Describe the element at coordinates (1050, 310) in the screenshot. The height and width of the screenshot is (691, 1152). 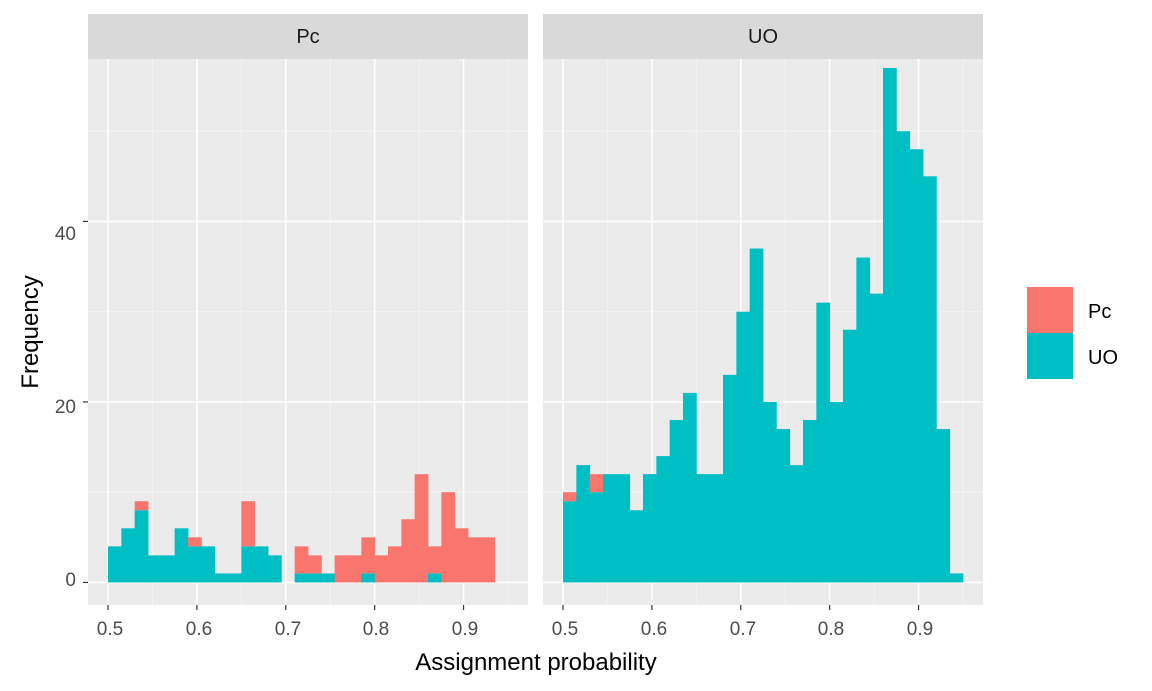
I see `legend-key-pc` at that location.